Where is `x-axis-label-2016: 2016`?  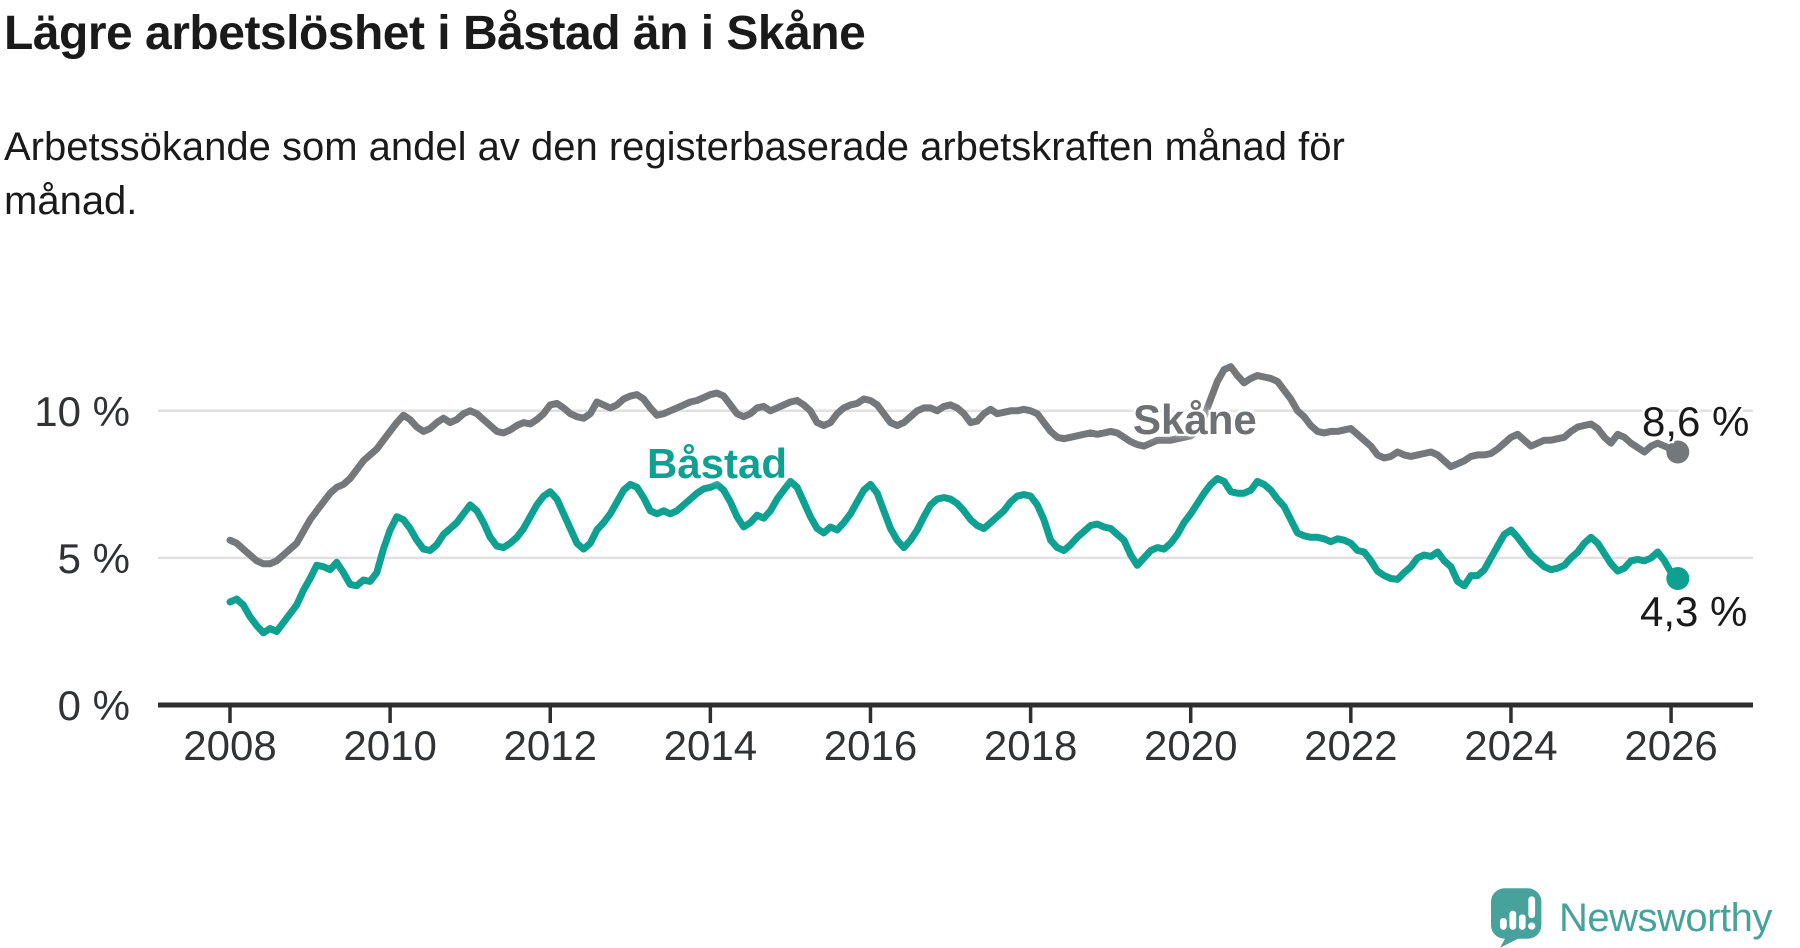 x-axis-label-2016: 2016 is located at coordinates (870, 745).